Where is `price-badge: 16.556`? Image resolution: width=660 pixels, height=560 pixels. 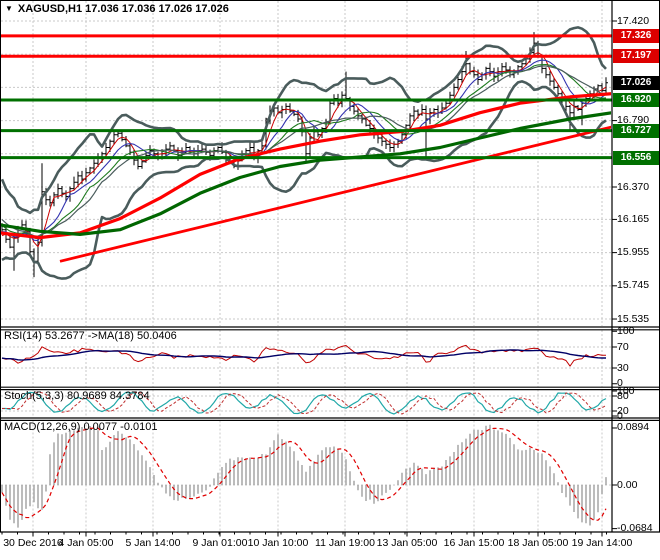
price-badge: 16.556 is located at coordinates (636, 157).